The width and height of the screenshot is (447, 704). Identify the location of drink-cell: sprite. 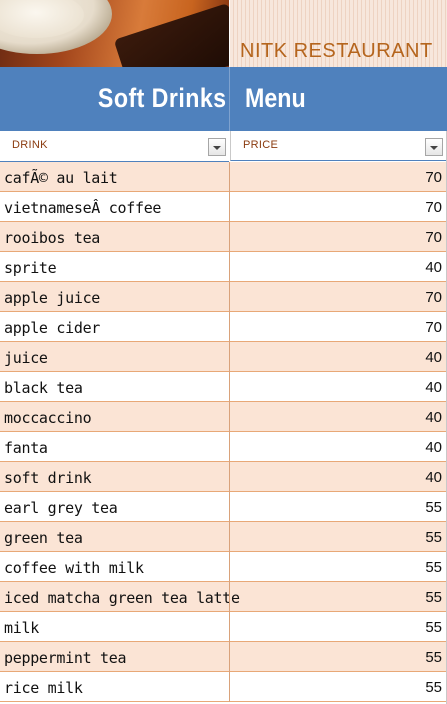
(30, 268).